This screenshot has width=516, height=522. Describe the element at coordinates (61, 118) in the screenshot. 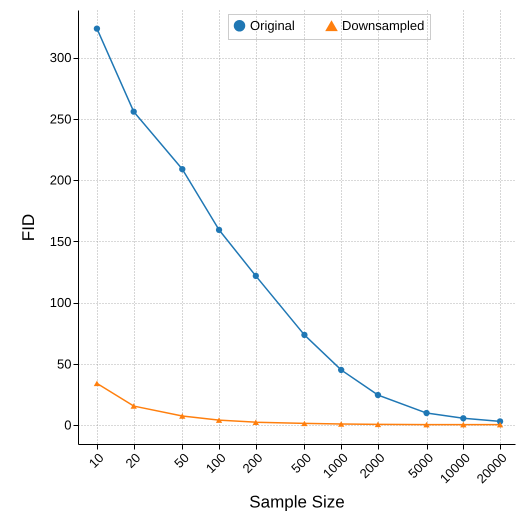

I see `y-tick-label: 250` at that location.